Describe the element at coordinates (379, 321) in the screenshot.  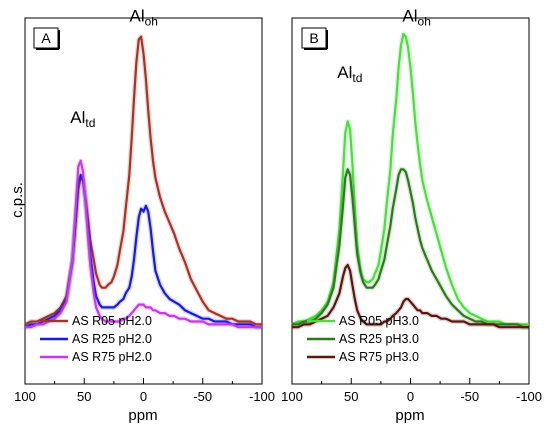
I see `legend-label-b-0: AS R05 pH3.0` at that location.